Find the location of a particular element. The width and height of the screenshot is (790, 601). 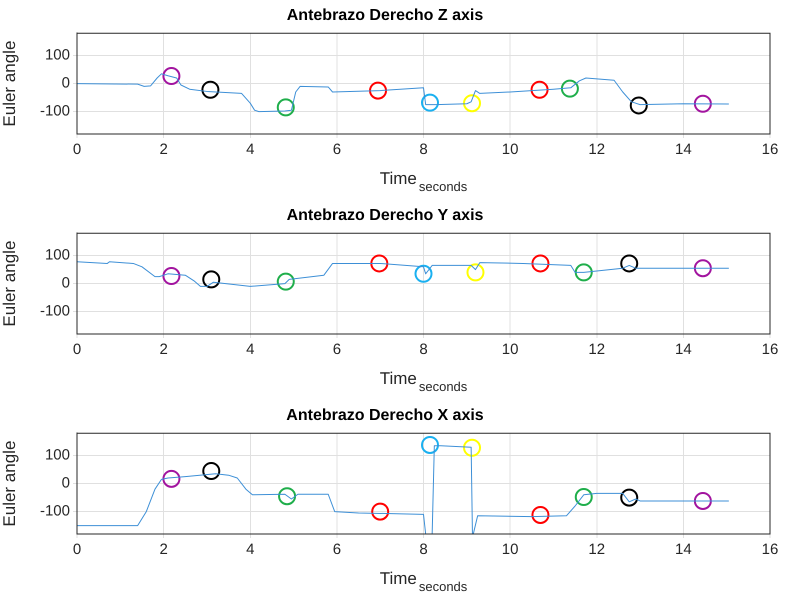

chart-title: Antebrazo Derecho X axis is located at coordinates (385, 415).